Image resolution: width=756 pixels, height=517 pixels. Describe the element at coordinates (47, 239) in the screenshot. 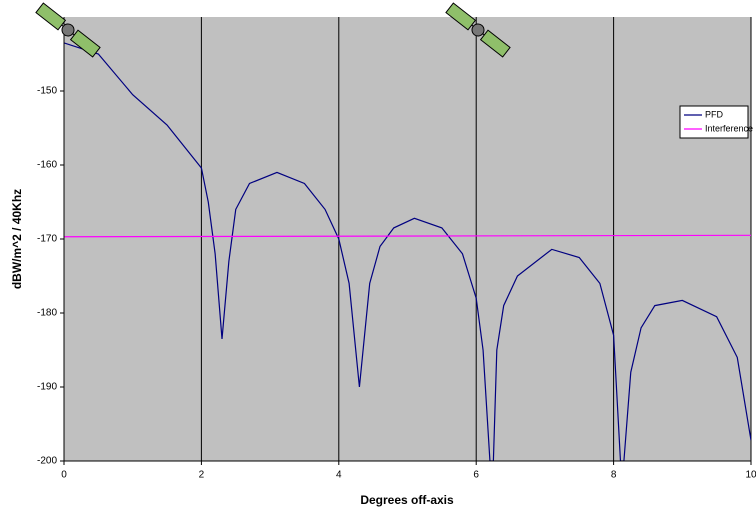

I see `y-tick-label: -170` at that location.